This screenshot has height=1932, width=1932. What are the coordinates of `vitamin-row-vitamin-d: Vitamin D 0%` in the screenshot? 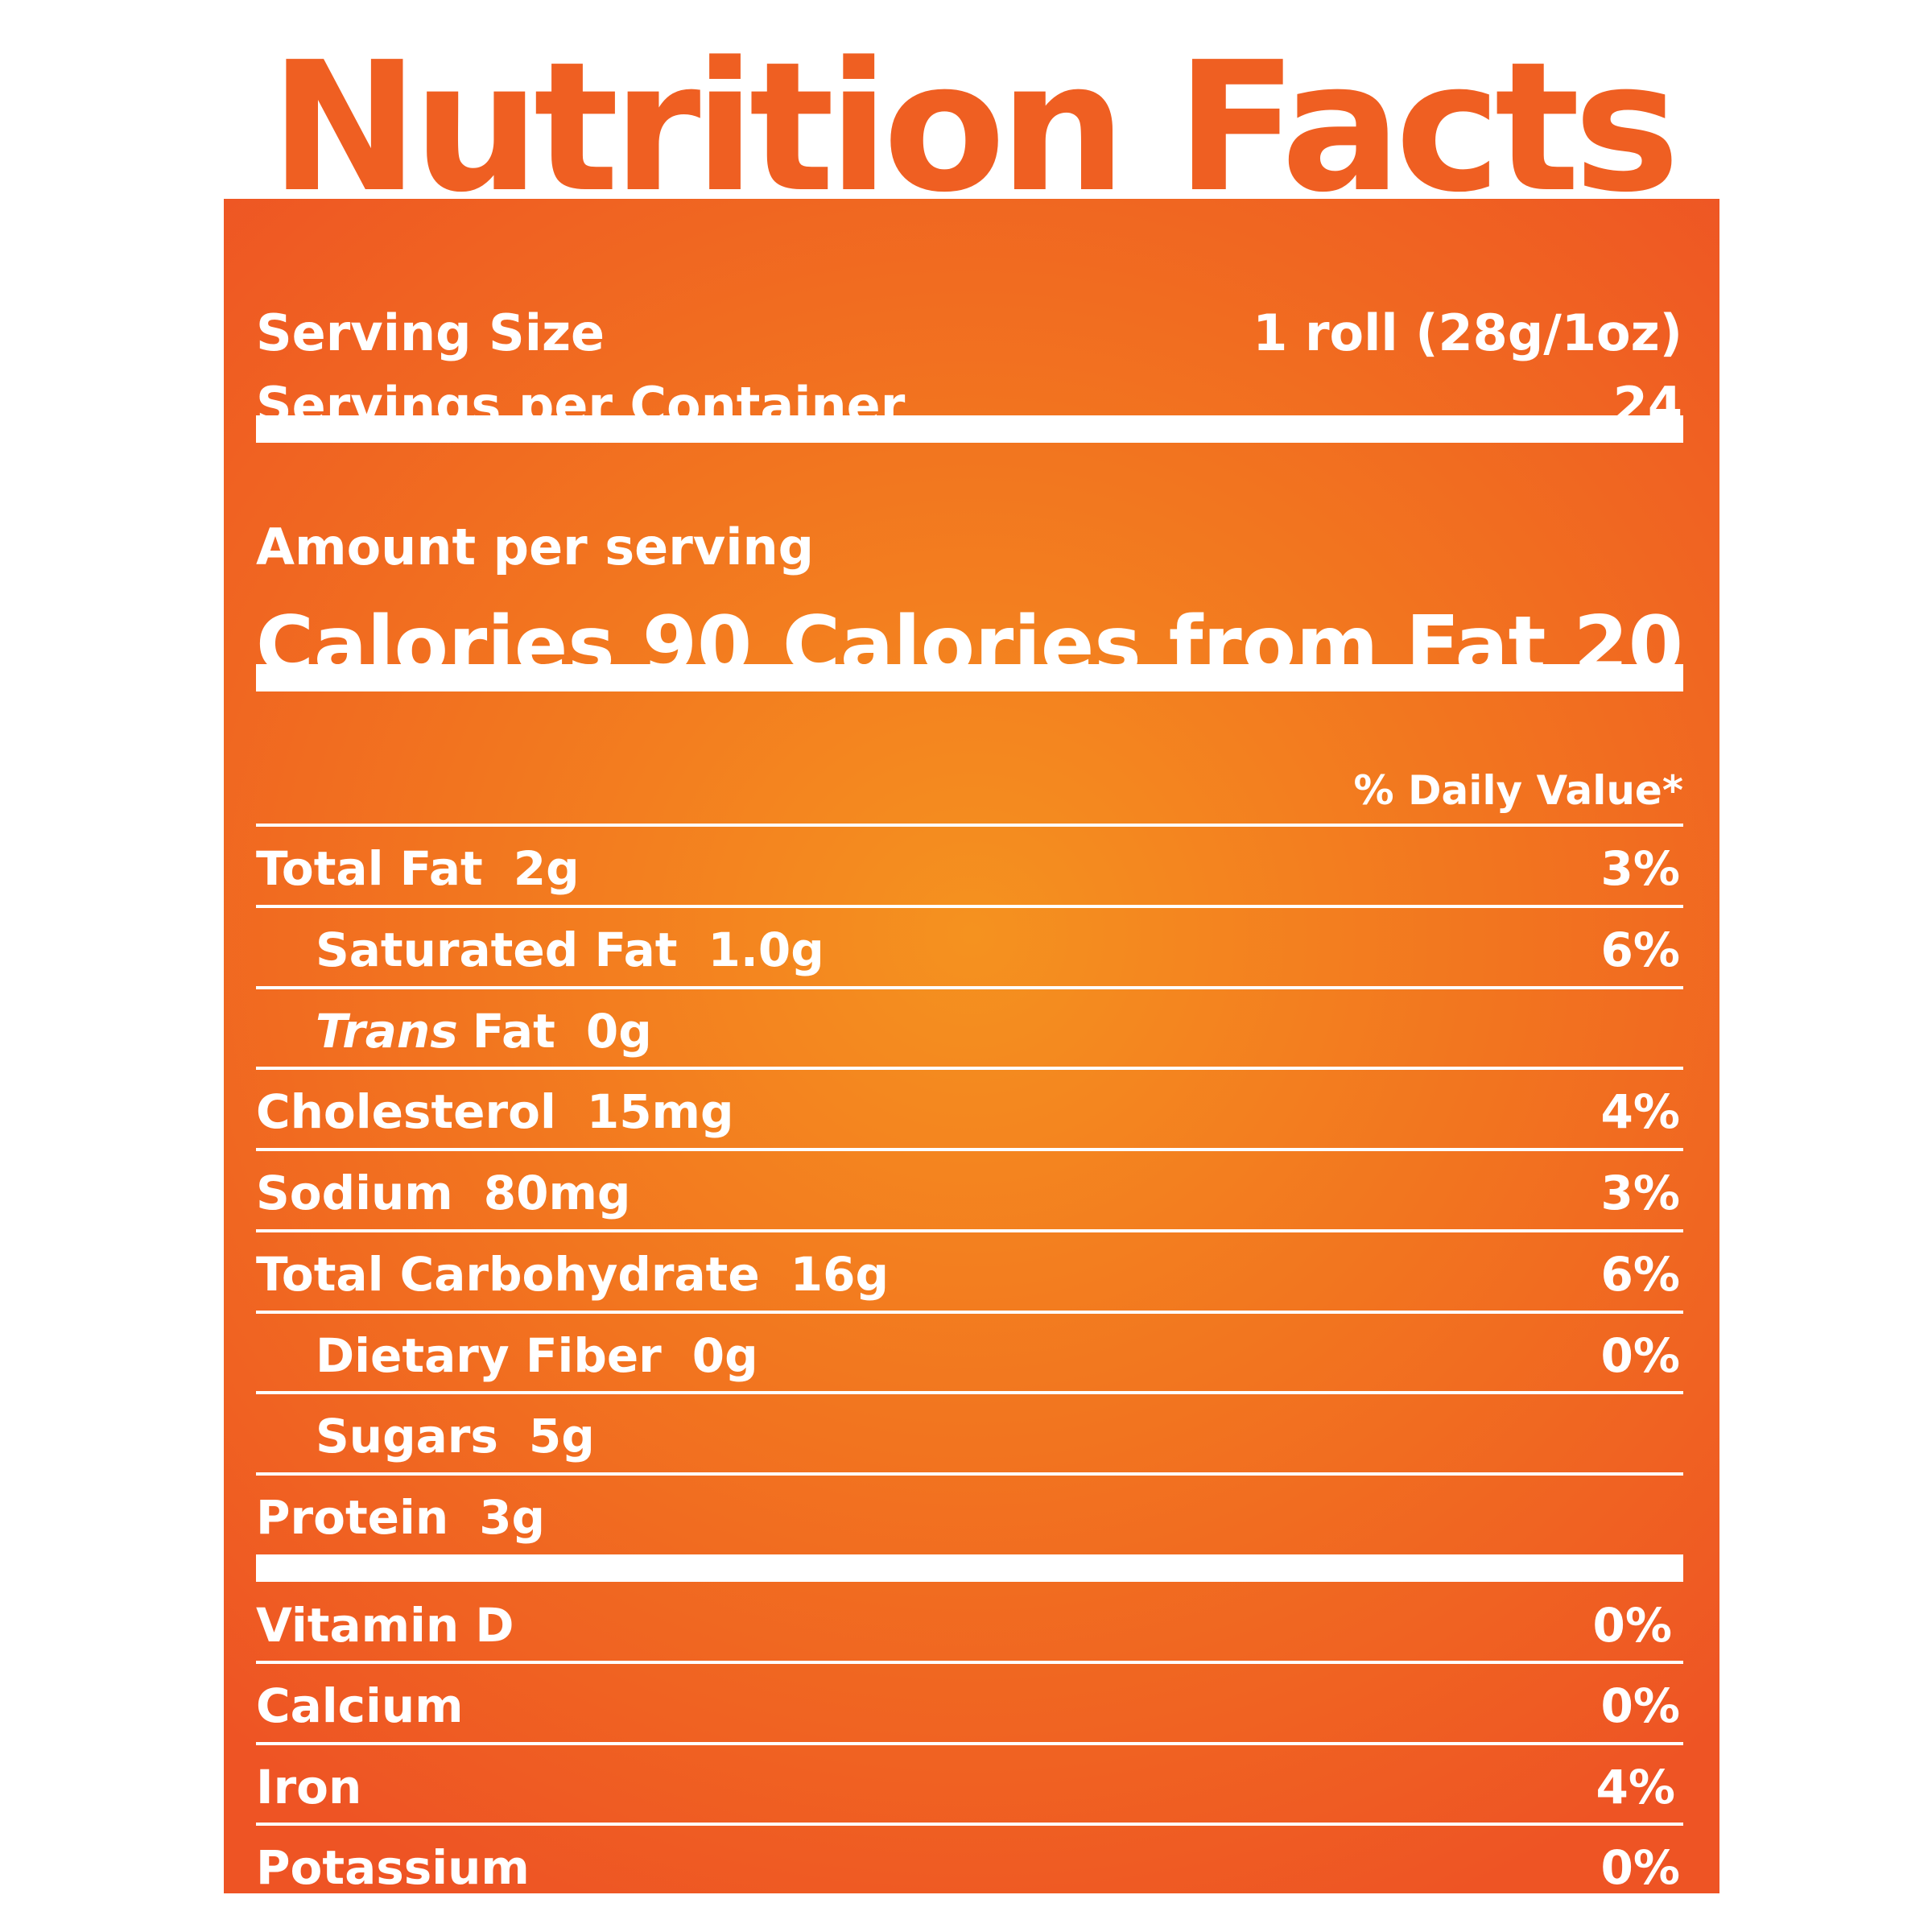 It's located at (969, 1619).